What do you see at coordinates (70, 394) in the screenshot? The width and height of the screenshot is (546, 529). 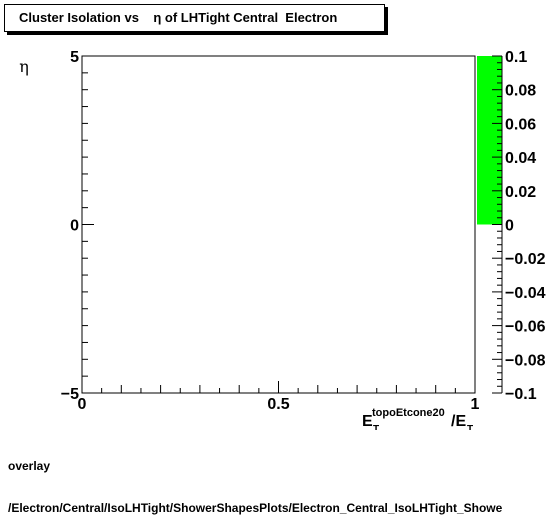 I see `y-tick-label: −5` at bounding box center [70, 394].